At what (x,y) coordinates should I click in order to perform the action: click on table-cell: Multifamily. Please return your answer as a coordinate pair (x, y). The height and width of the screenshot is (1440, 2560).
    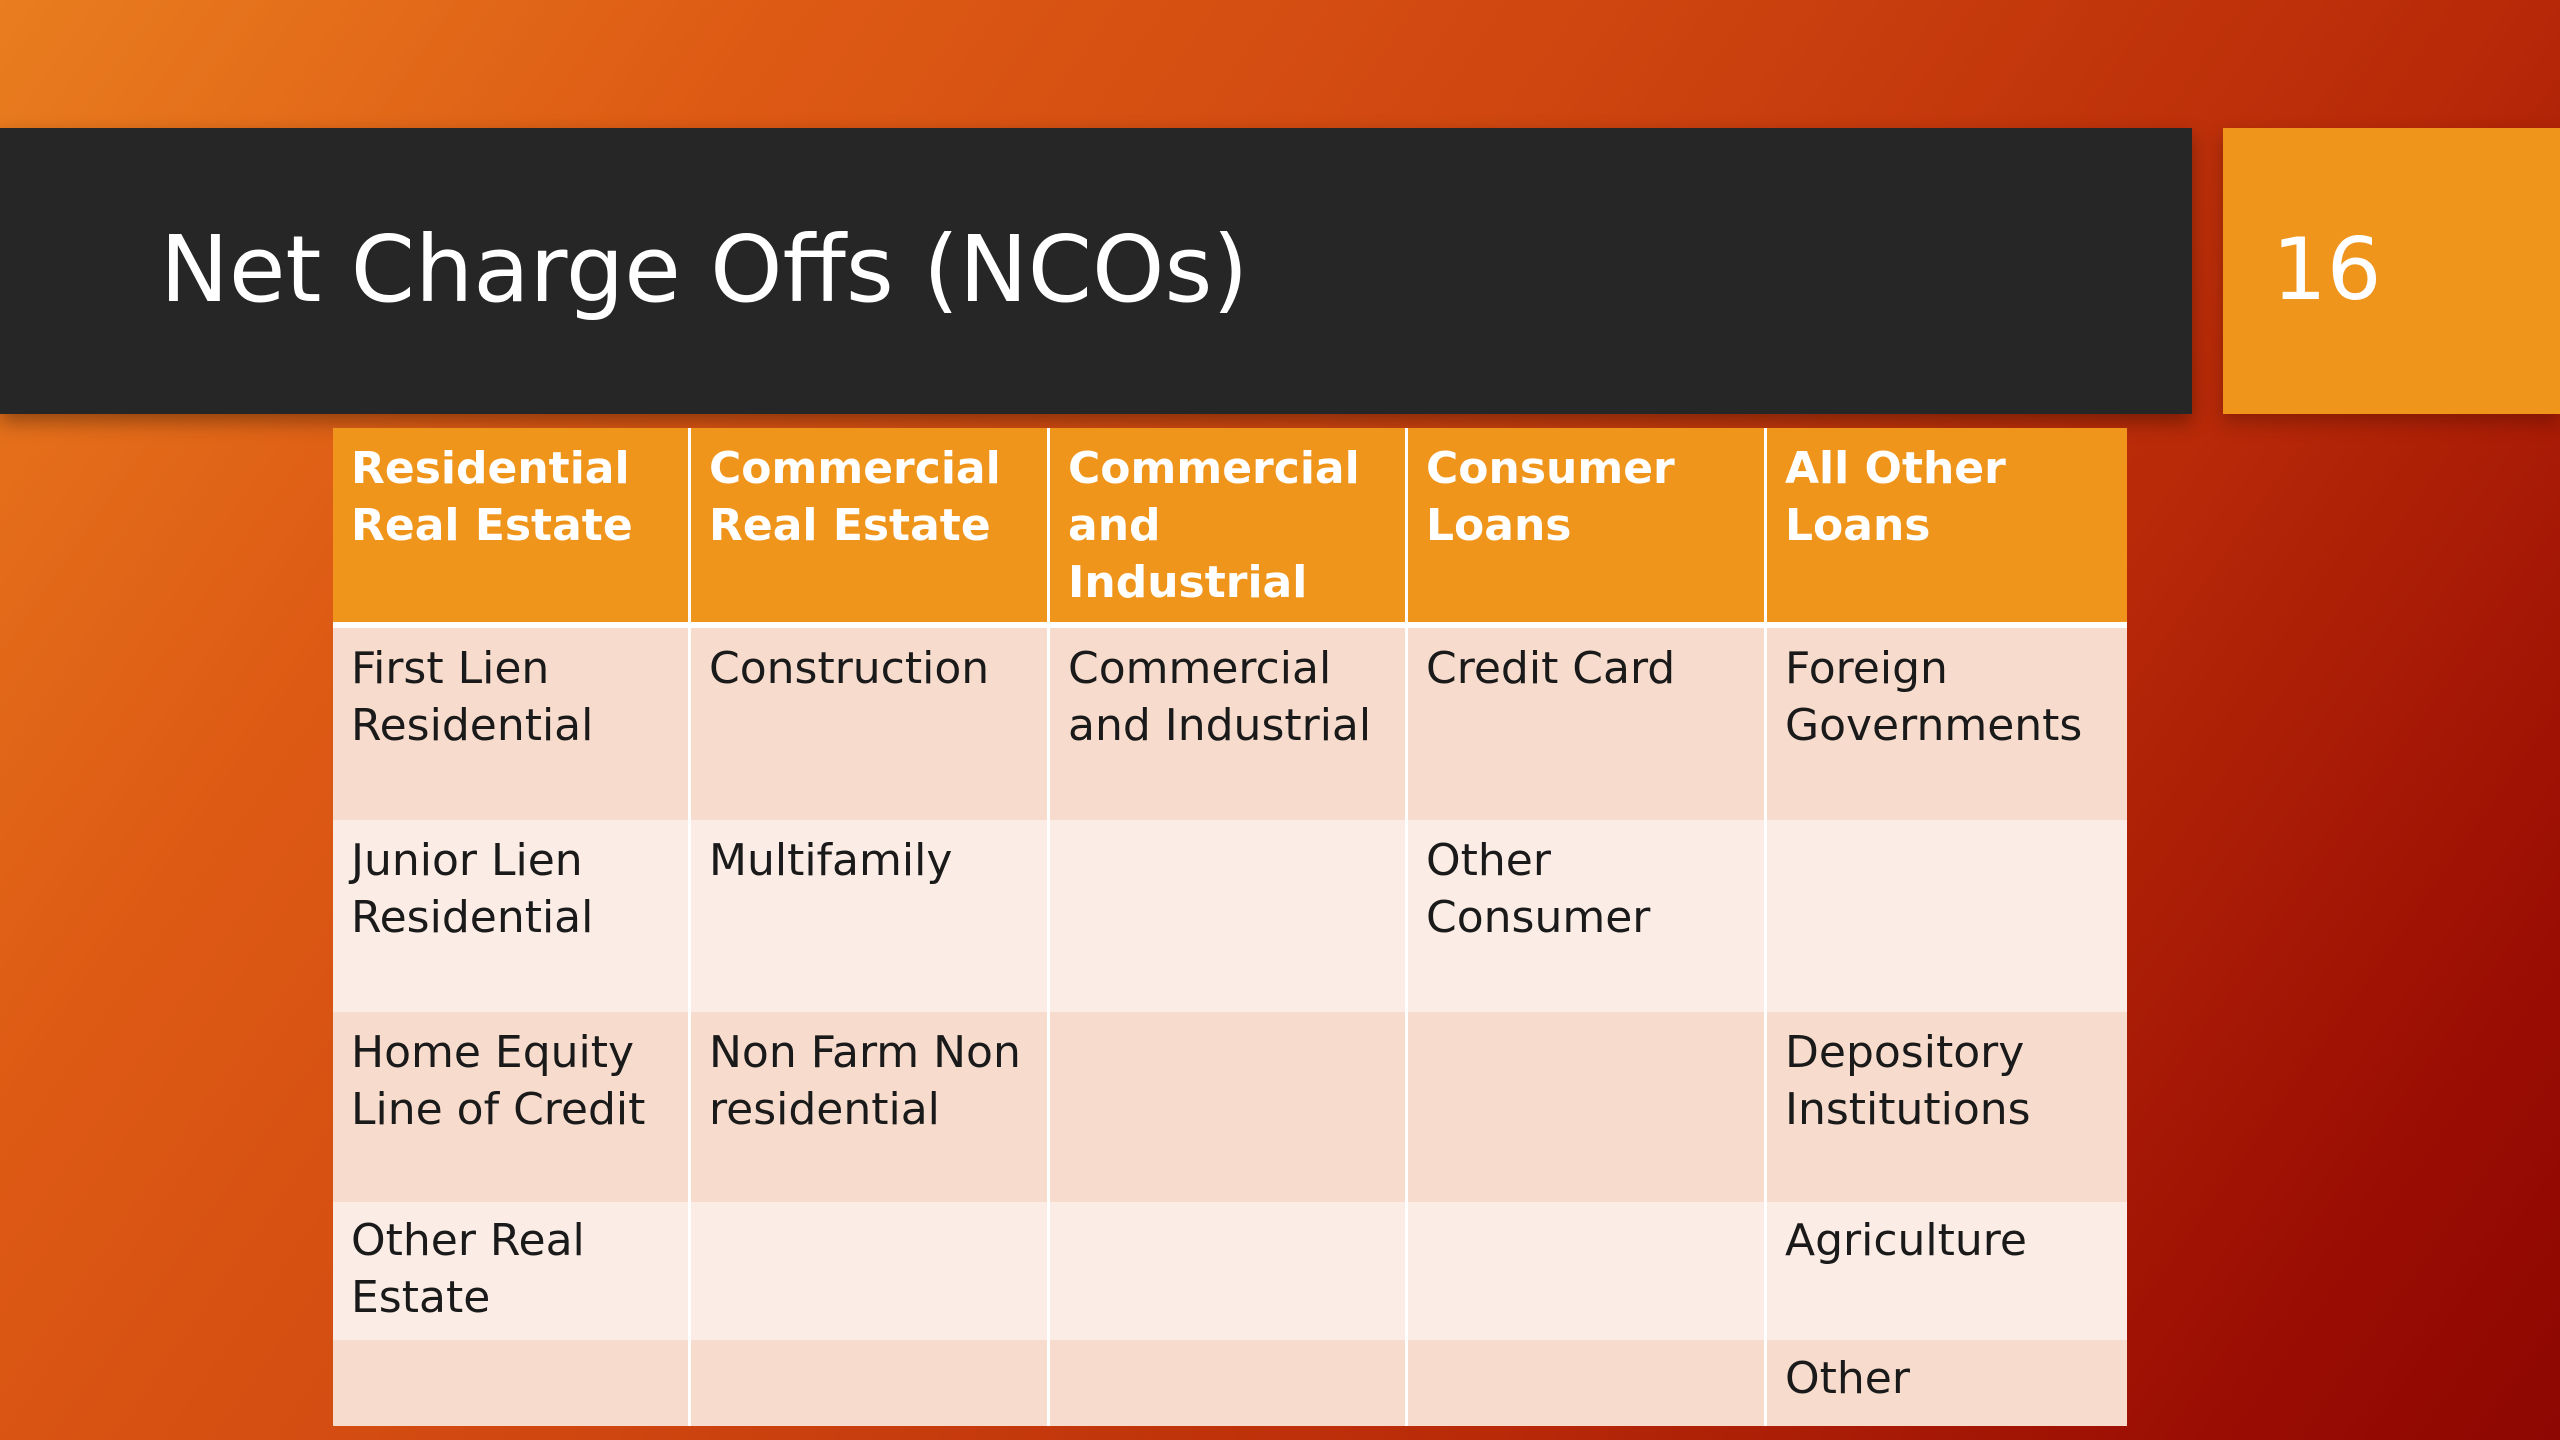
    Looking at the image, I should click on (870, 916).